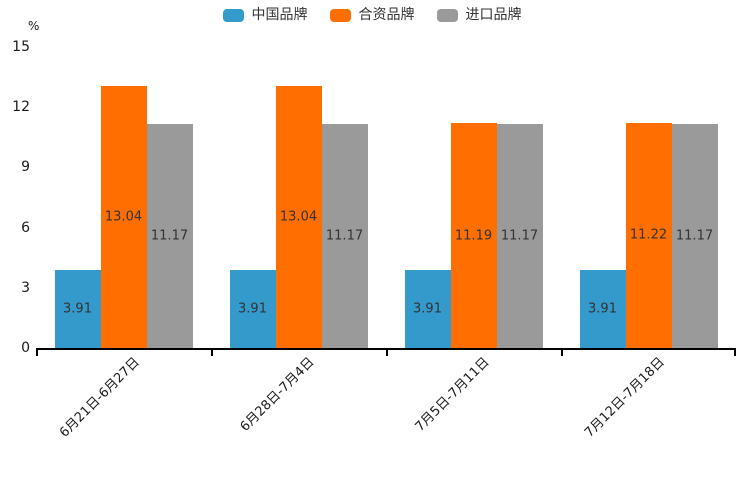 This screenshot has width=744, height=496. I want to click on legend-item-1: 合资品牌, so click(372, 15).